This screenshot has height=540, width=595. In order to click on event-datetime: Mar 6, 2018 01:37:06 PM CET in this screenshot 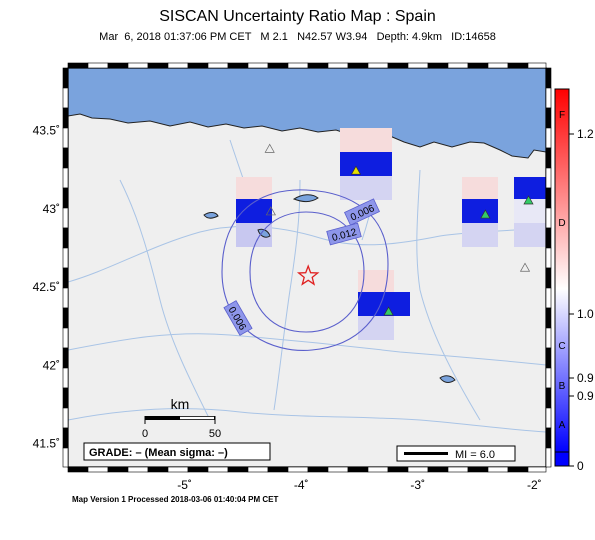, I will do `click(175, 37)`.